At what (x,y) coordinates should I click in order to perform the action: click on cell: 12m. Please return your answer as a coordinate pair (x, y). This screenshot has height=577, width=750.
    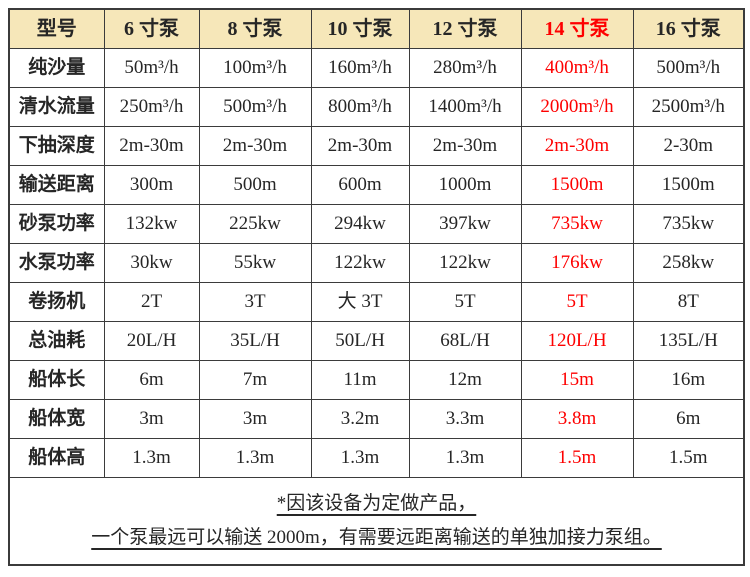
    Looking at the image, I should click on (465, 380).